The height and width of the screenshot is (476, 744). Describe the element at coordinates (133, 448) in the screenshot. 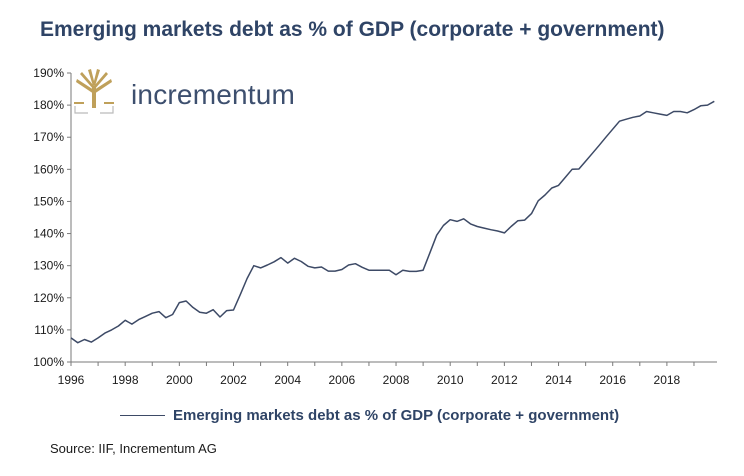

I see `source-note: Source: IIF, Incrementum AG` at that location.